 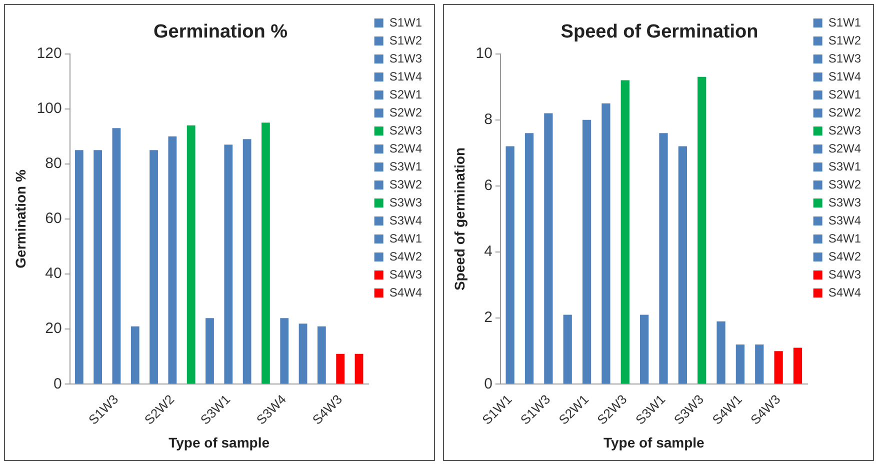 What do you see at coordinates (659, 32) in the screenshot?
I see `chart-title: Speed of Germination` at bounding box center [659, 32].